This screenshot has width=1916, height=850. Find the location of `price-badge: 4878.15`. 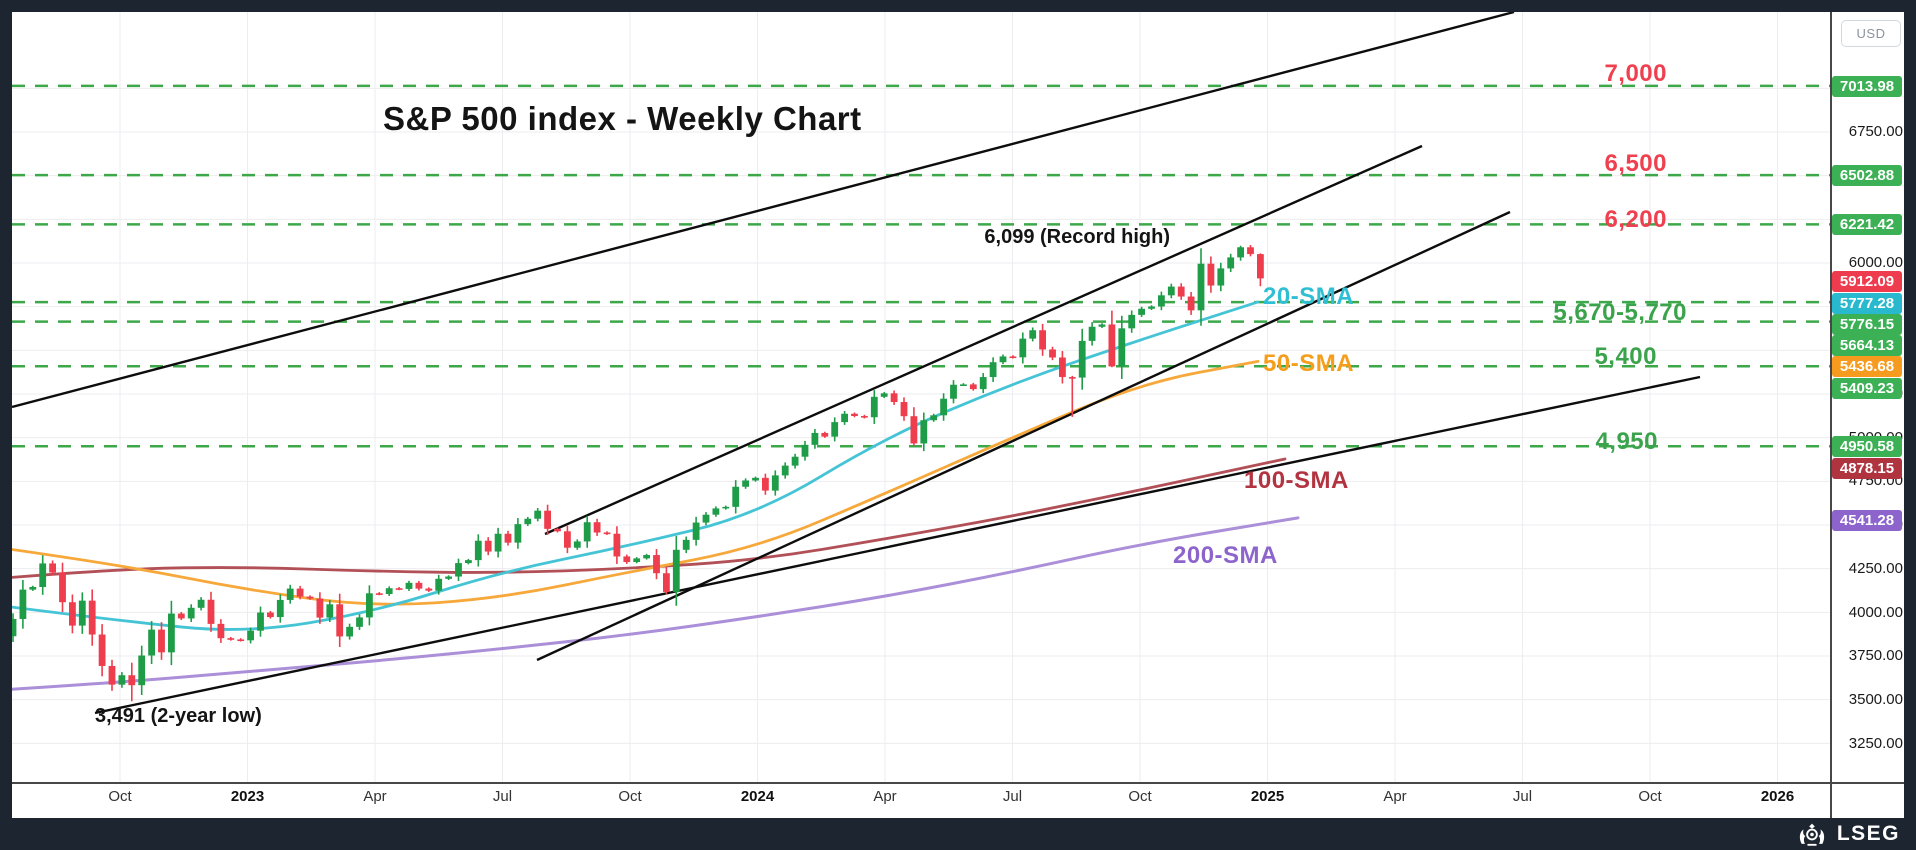

price-badge: 4878.15 is located at coordinates (1867, 468).